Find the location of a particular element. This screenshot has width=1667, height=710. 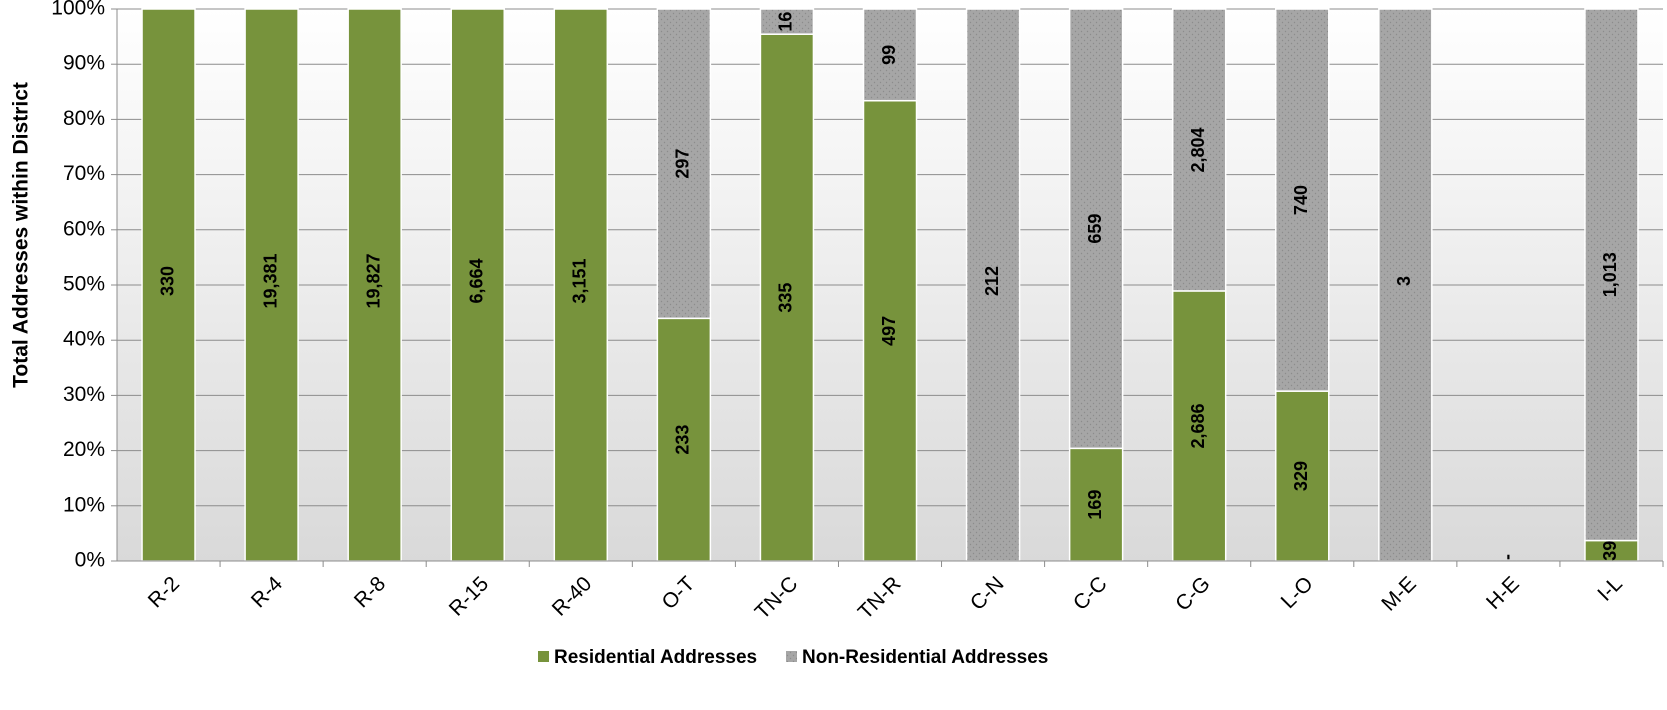

data-label-non-residential: 740 is located at coordinates (1301, 200).